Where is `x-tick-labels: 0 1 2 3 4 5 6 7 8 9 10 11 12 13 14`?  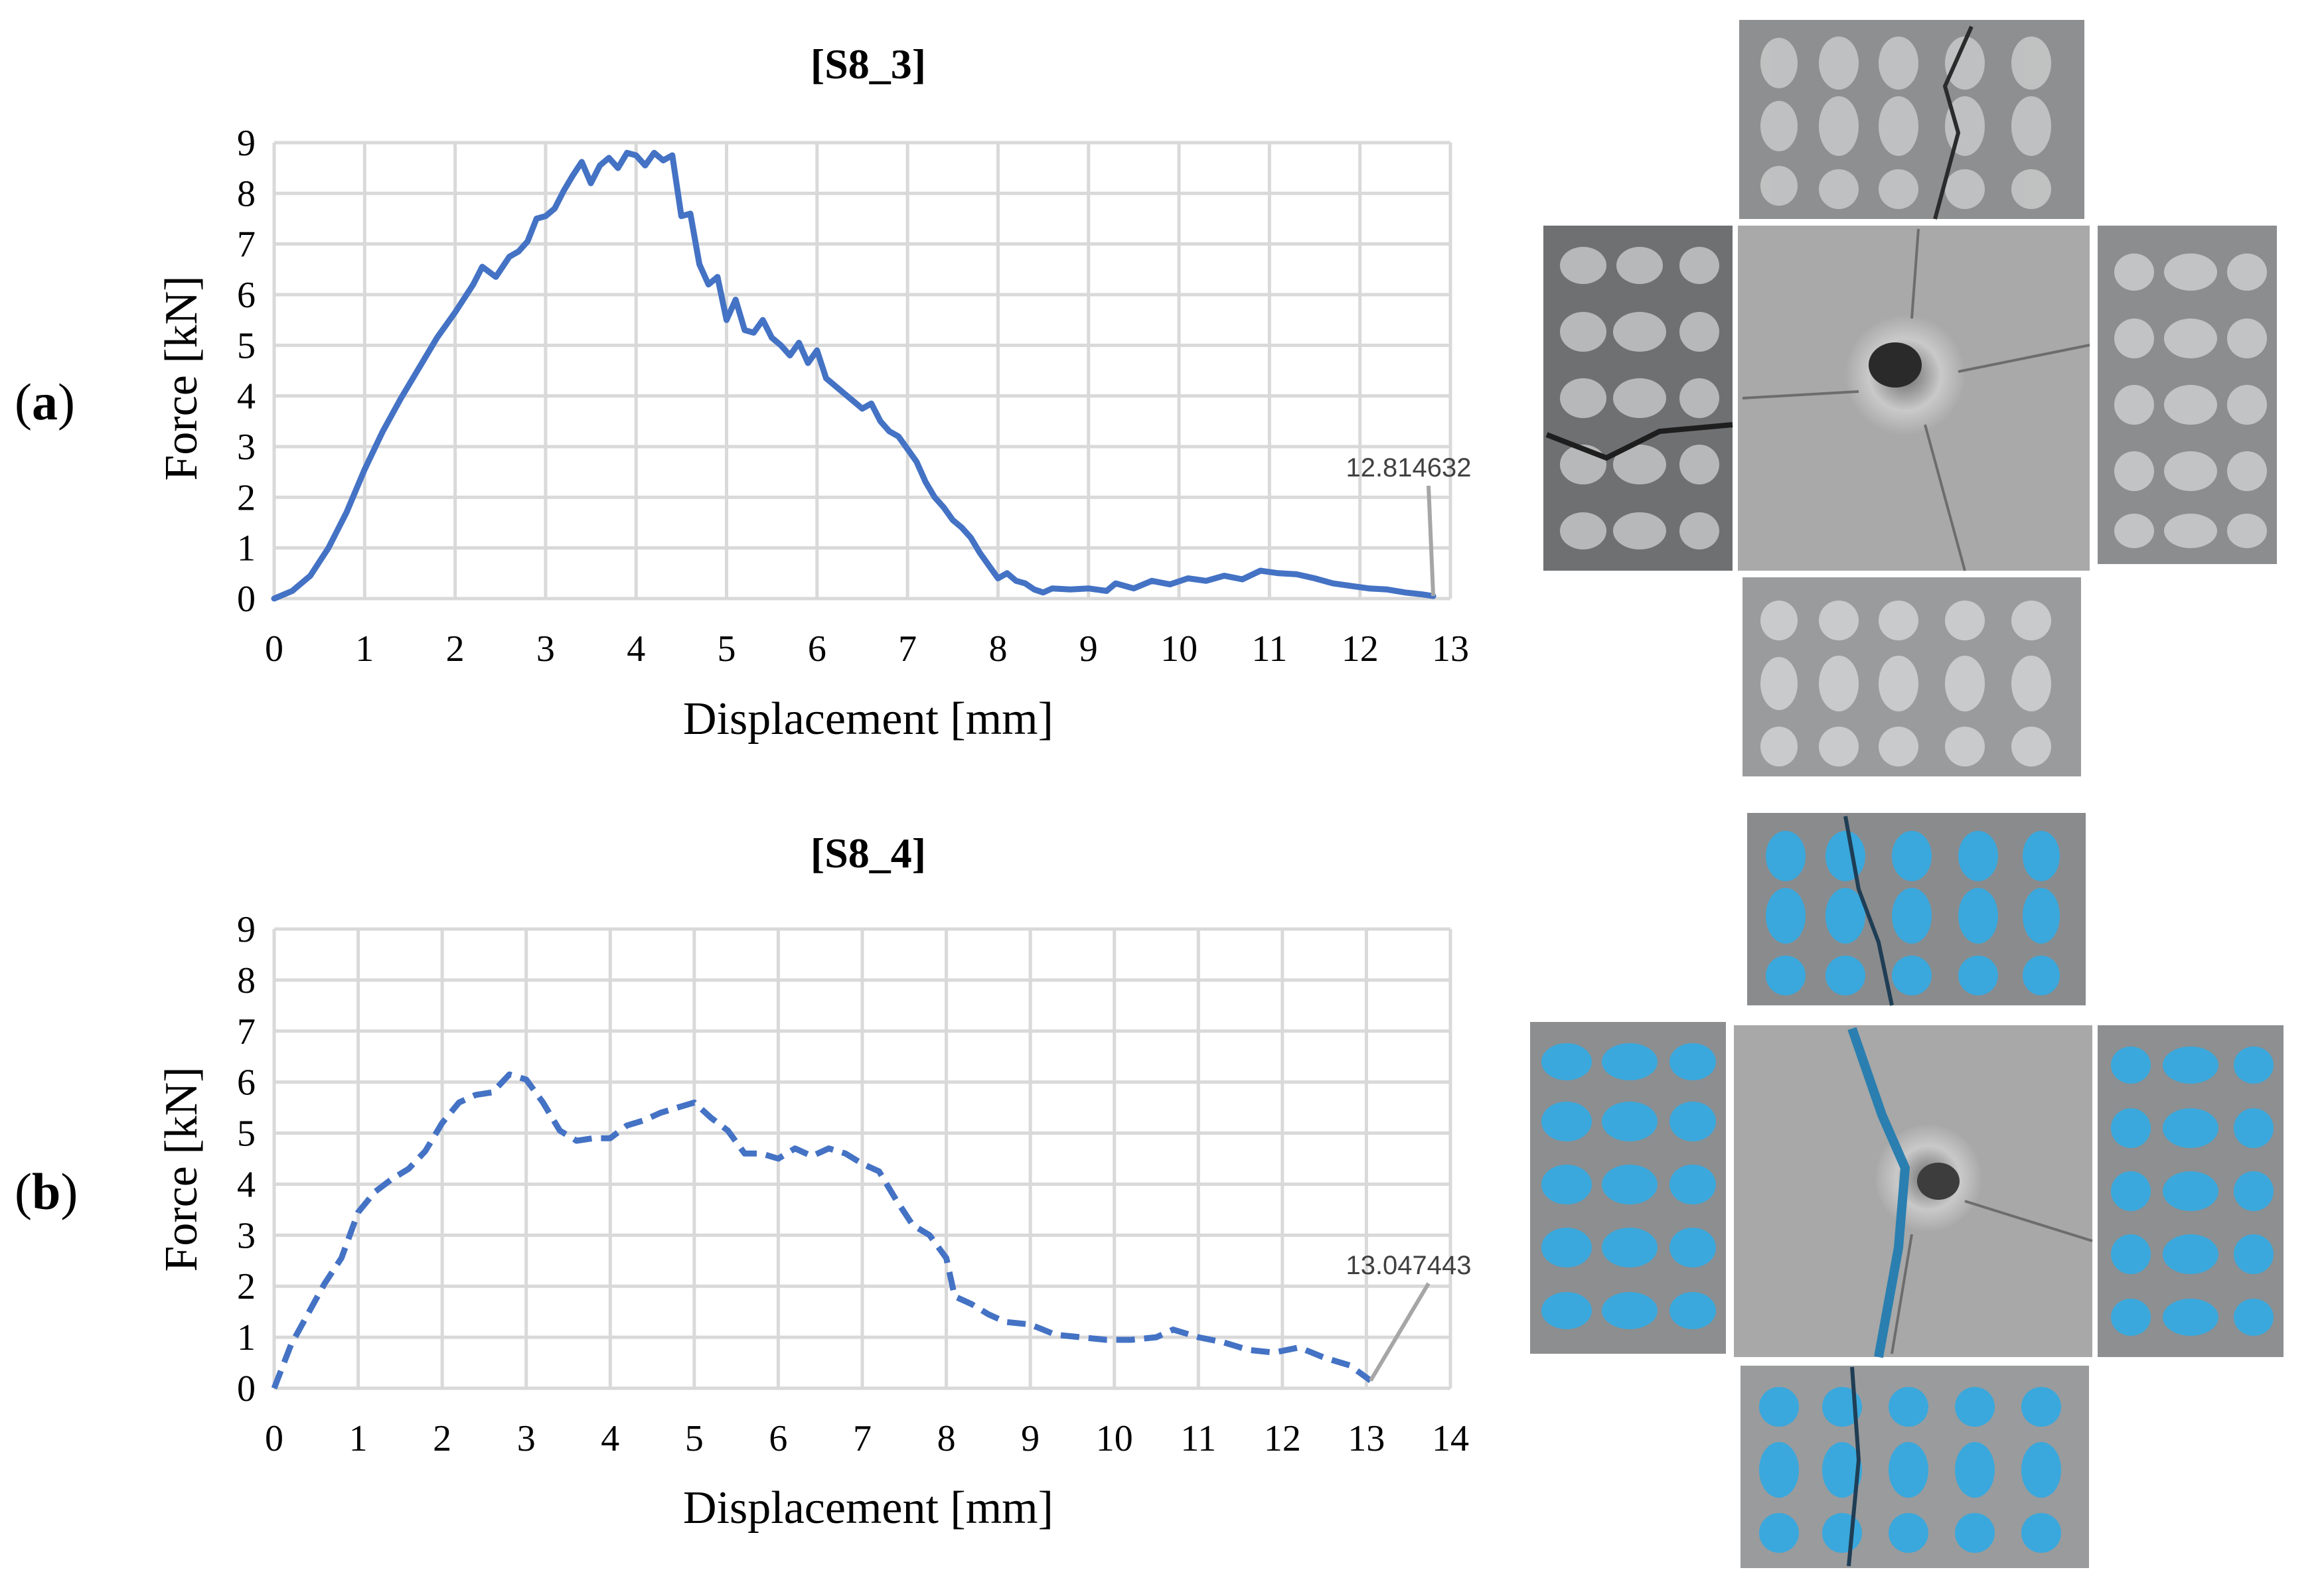
x-tick-labels: 0 1 2 3 4 5 6 7 8 9 10 11 12 13 14 is located at coordinates (867, 1439).